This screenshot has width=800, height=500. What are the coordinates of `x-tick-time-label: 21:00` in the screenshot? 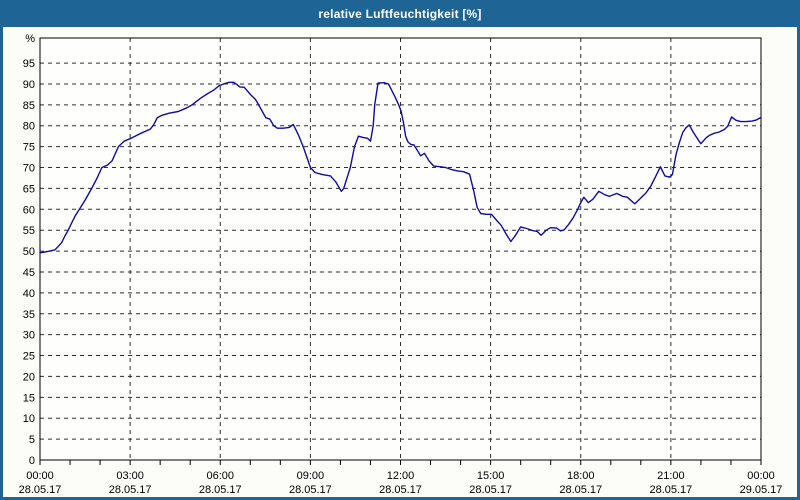 It's located at (671, 476).